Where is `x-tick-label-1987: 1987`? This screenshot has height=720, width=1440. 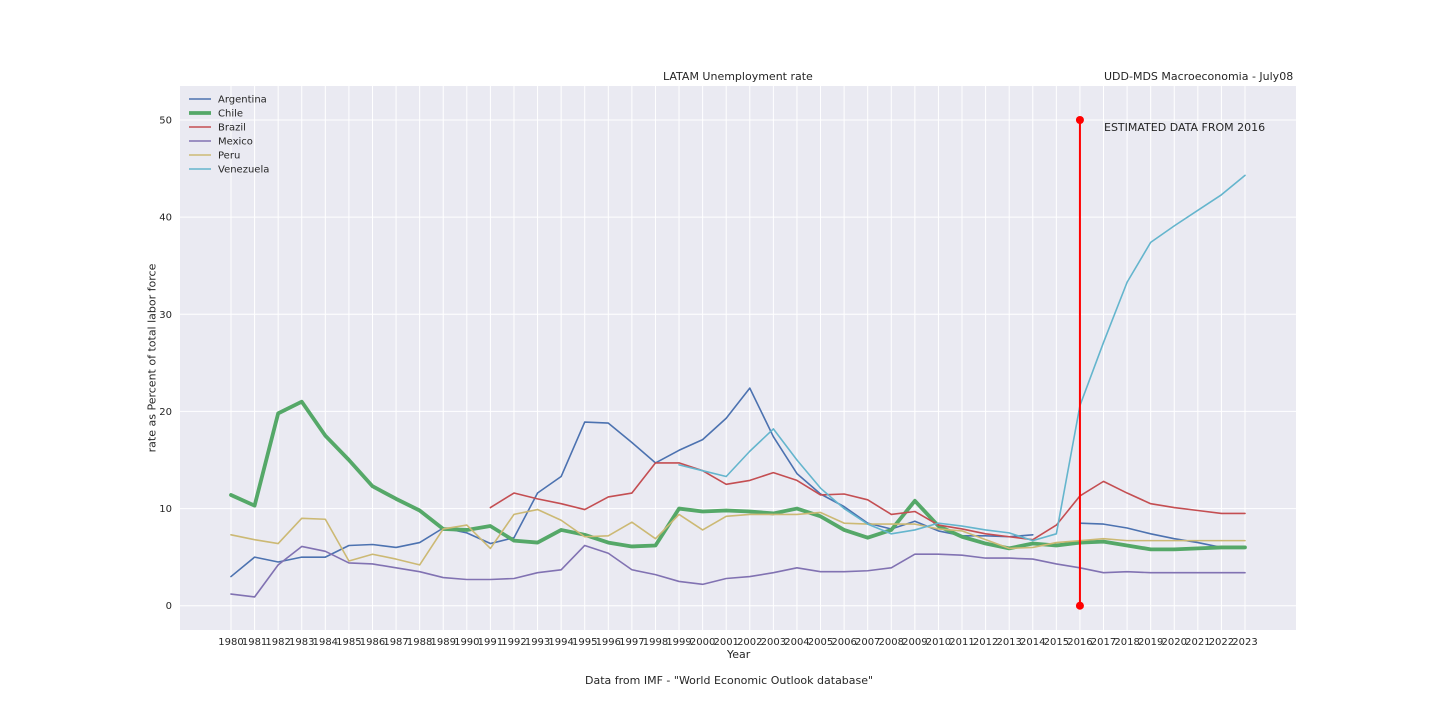 x-tick-label-1987: 1987 is located at coordinates (395, 642).